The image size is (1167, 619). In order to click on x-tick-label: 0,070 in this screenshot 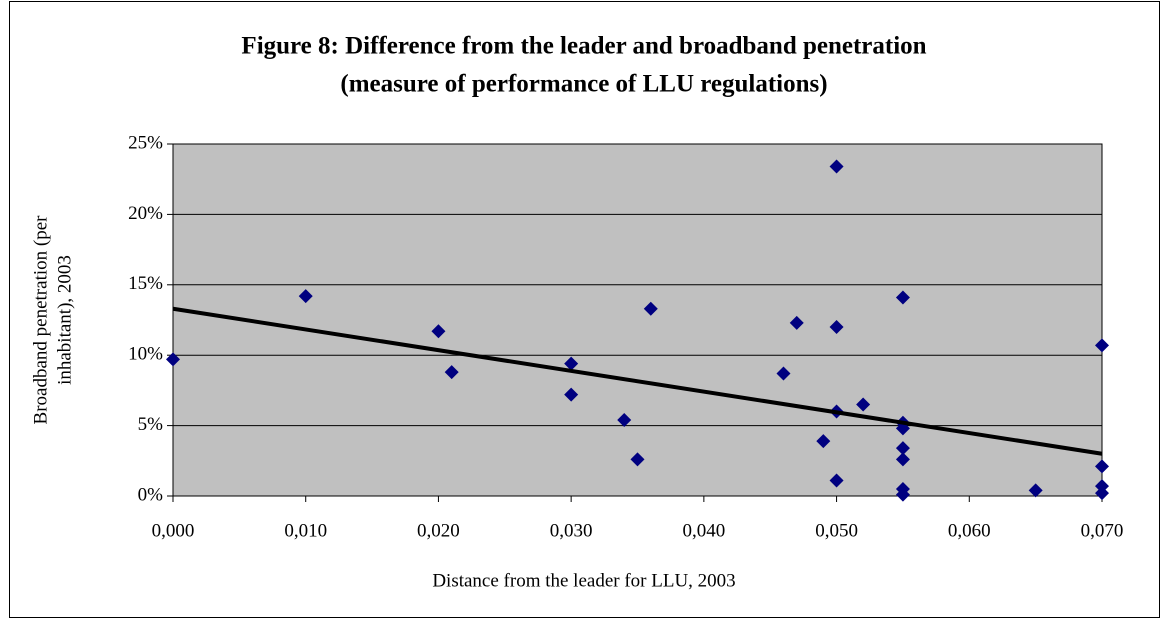, I will do `click(1102, 530)`.